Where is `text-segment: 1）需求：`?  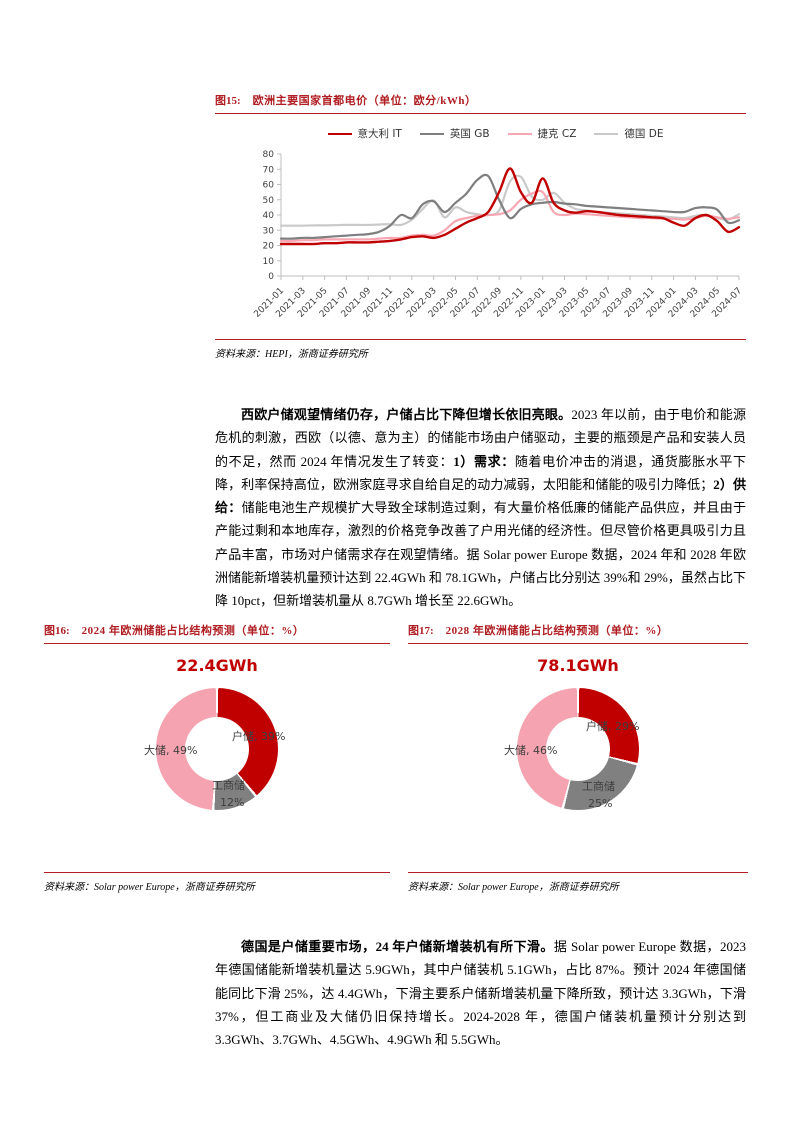 text-segment: 1）需求： is located at coordinates (484, 461).